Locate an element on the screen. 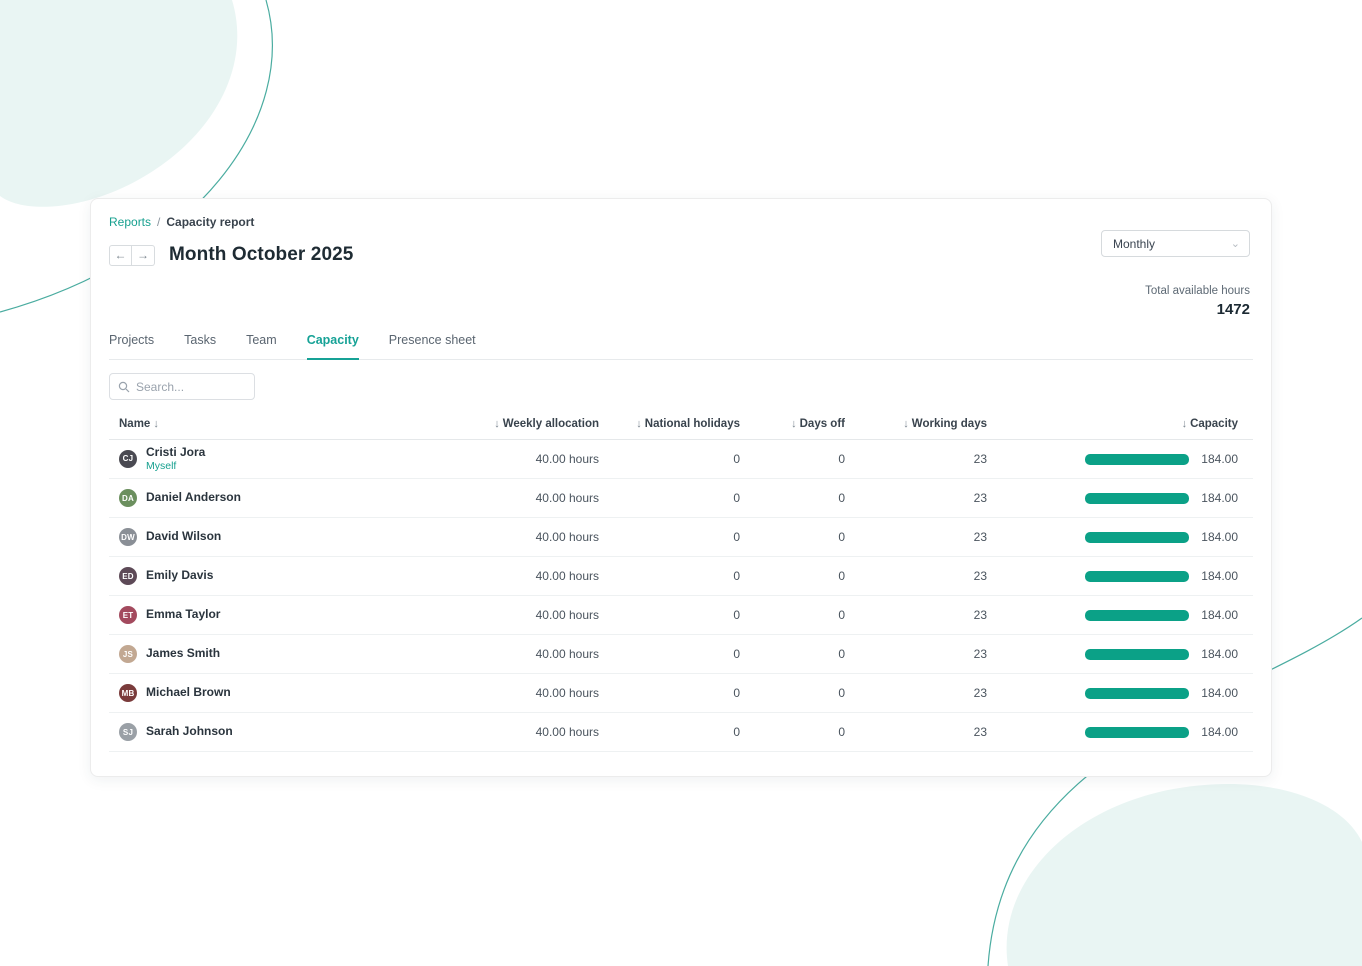  column-header-name: Name ↓ is located at coordinates (274, 424).